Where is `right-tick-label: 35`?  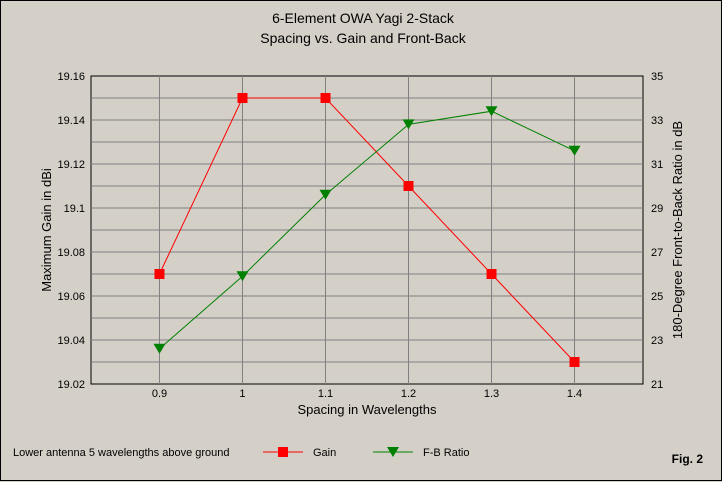 right-tick-label: 35 is located at coordinates (657, 77).